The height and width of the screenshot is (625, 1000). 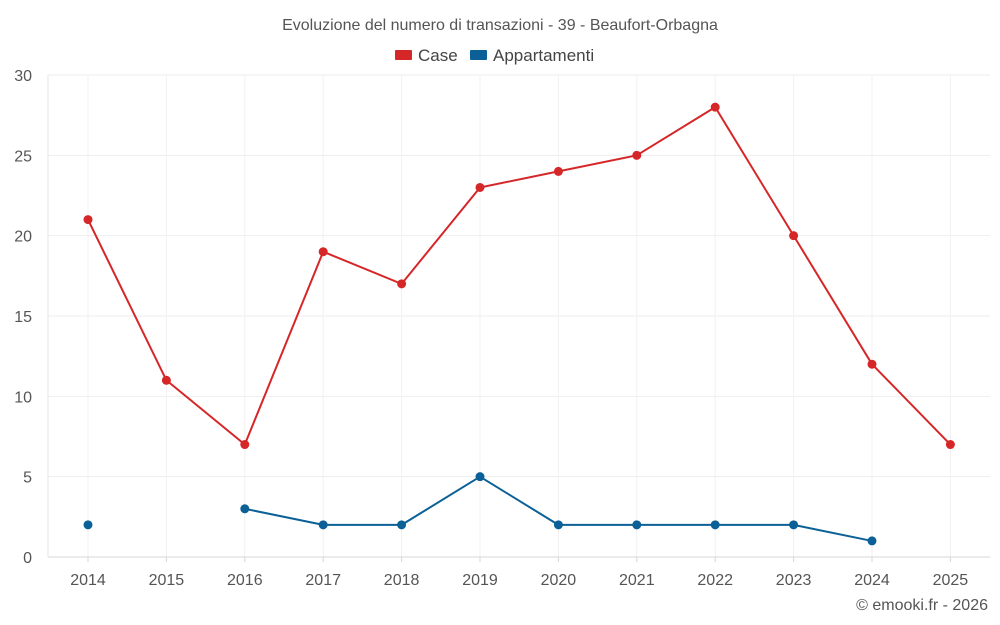 I want to click on legend-item-appartamenti: Appartamenti, so click(x=532, y=55).